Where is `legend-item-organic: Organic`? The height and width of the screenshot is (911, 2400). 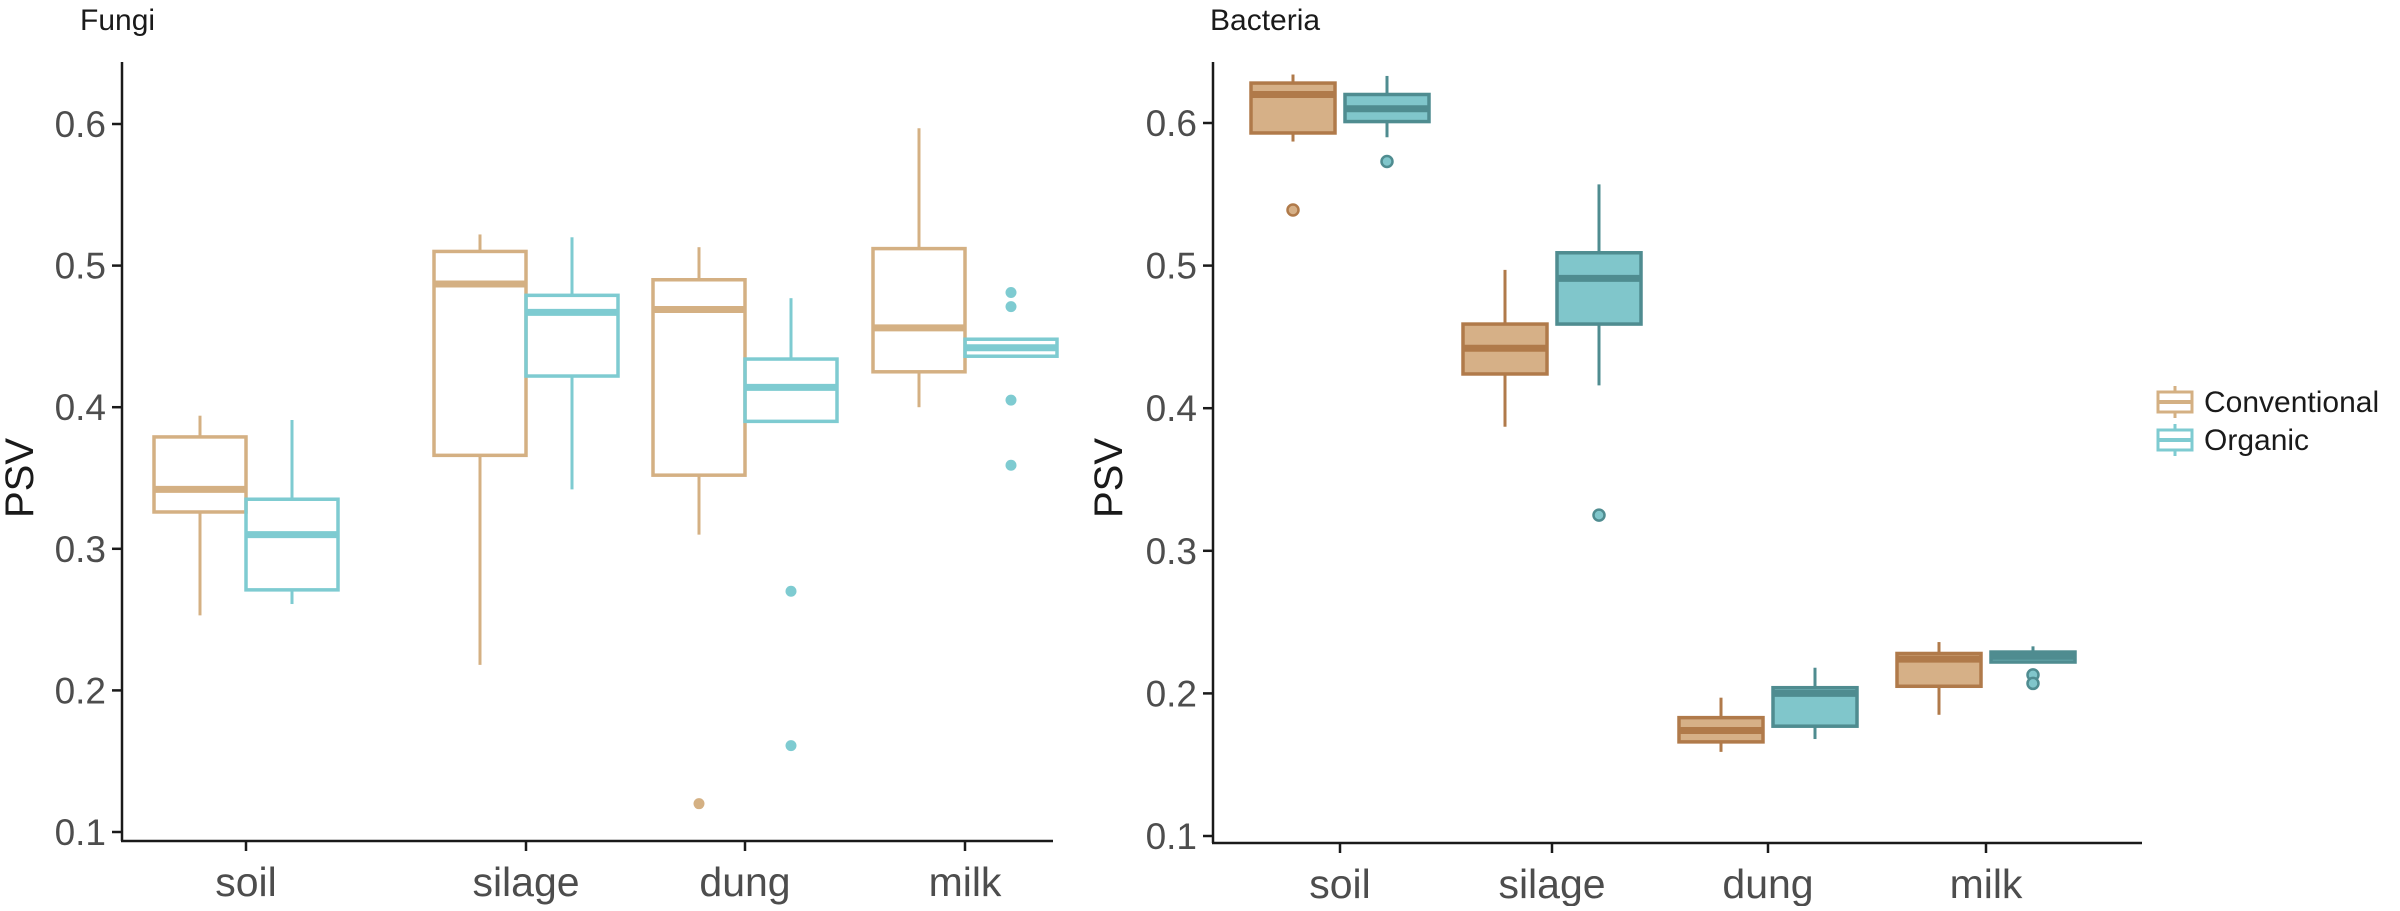 legend-item-organic: Organic is located at coordinates (2232, 440).